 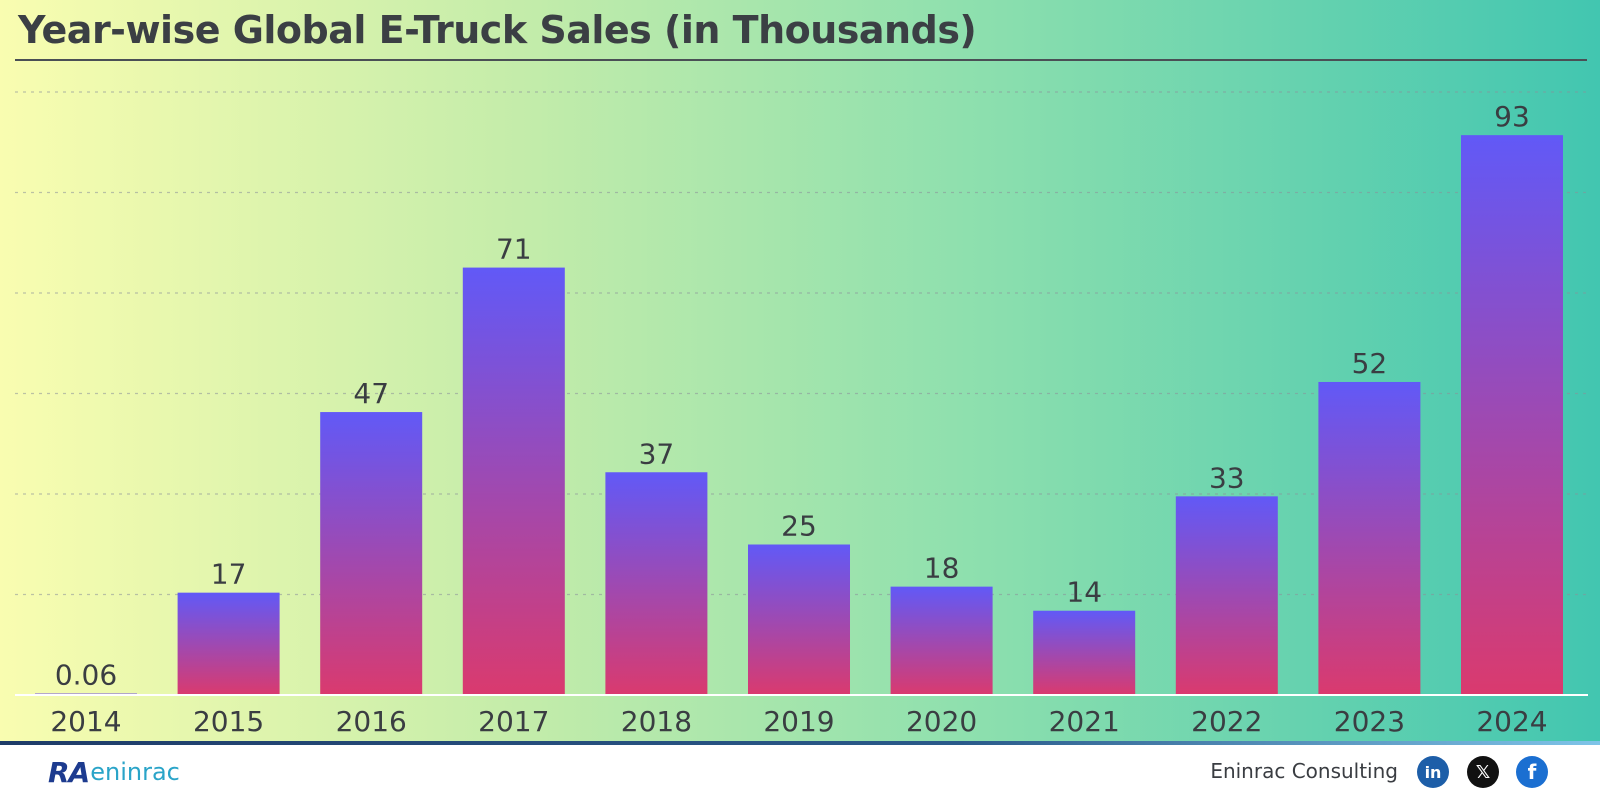 I want to click on x-tick-2023: 2023, so click(x=1369, y=721).